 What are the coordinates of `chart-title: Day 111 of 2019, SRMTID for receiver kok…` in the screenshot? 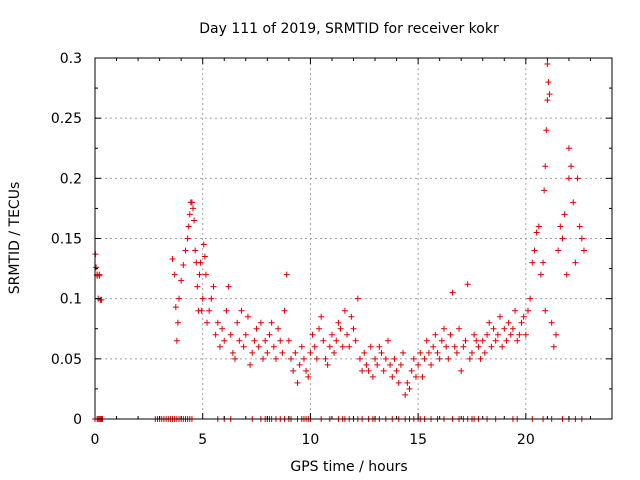 It's located at (349, 29).